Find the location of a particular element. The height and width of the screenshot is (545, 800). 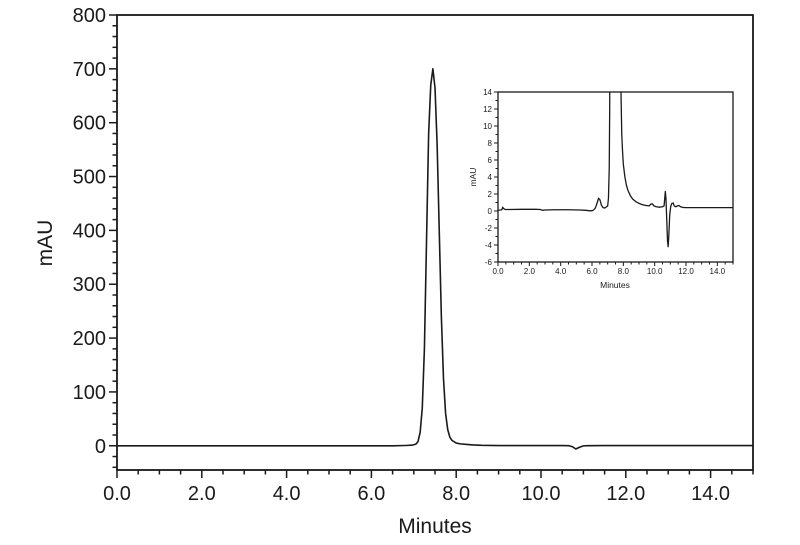

main-y-tick-label: 800 is located at coordinates (89, 16).